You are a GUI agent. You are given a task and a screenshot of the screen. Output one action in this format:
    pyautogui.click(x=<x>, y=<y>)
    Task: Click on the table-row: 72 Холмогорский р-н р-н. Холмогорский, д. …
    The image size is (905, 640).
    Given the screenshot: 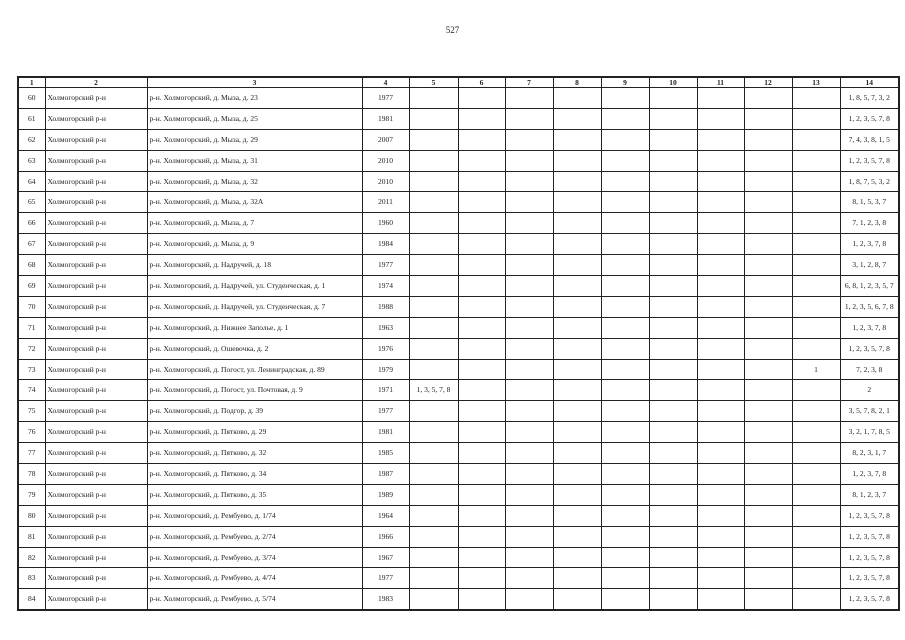 What is the action you would take?
    pyautogui.click(x=458, y=348)
    